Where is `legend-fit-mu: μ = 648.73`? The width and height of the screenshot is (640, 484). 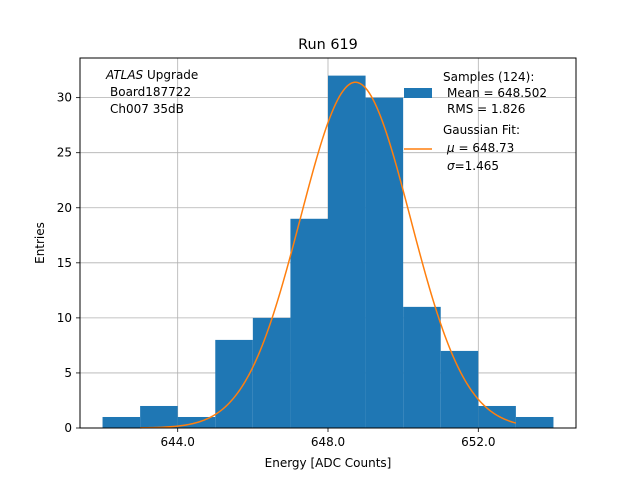
legend-fit-mu: μ = 648.73 is located at coordinates (480, 148).